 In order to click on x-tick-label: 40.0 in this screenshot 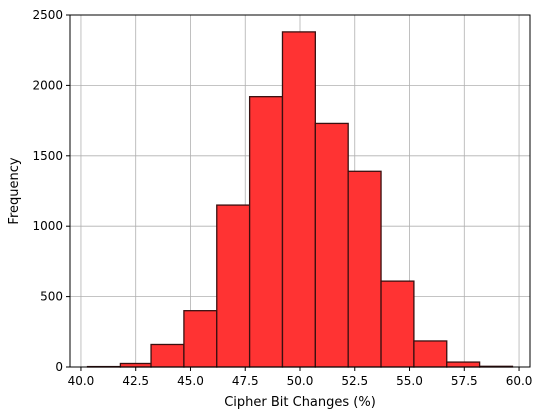, I will do `click(81, 381)`.